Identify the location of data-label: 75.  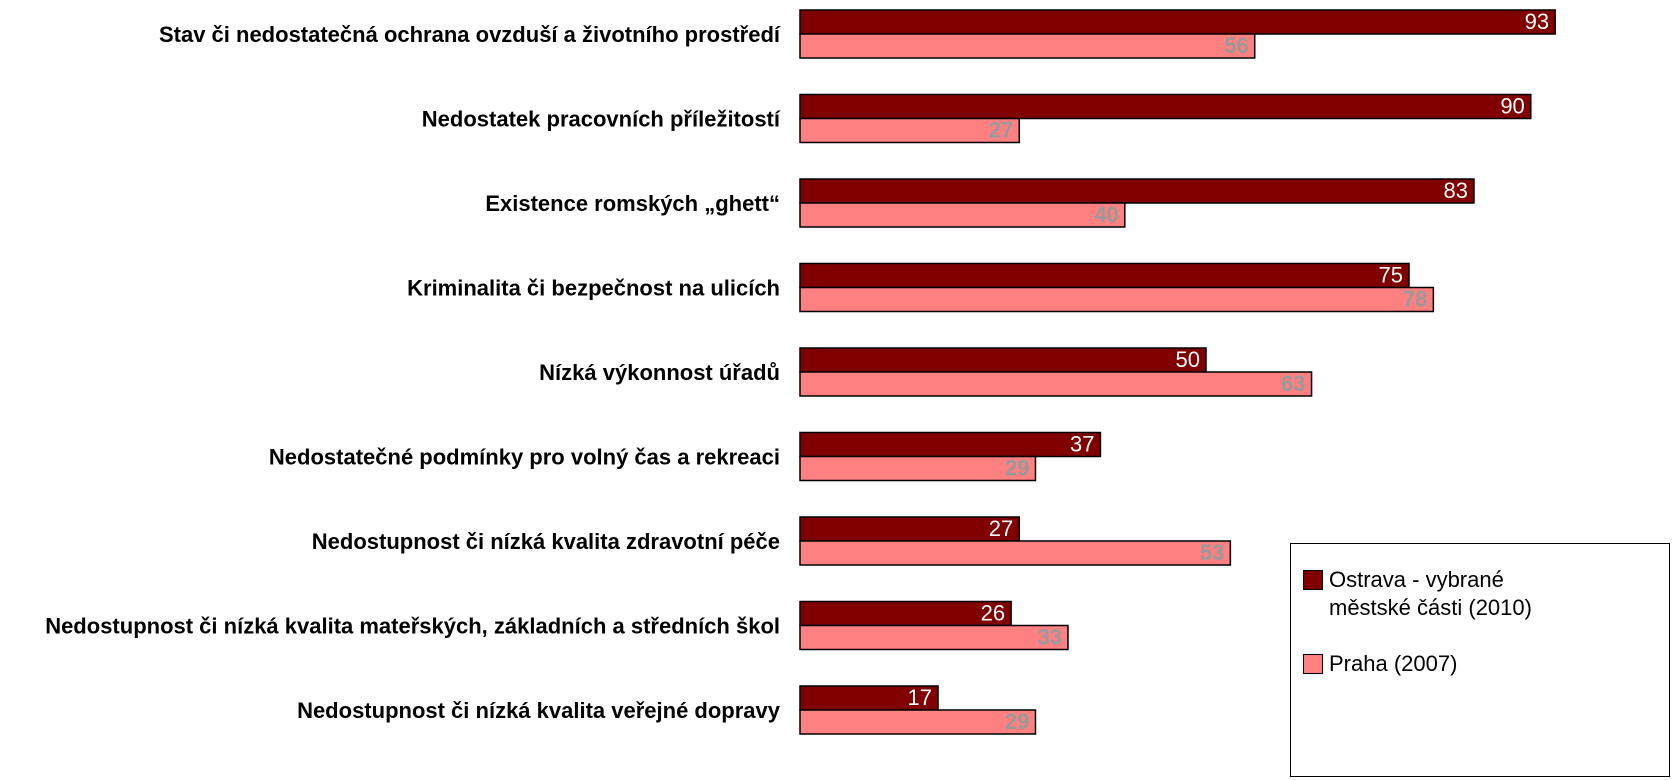
(1391, 274).